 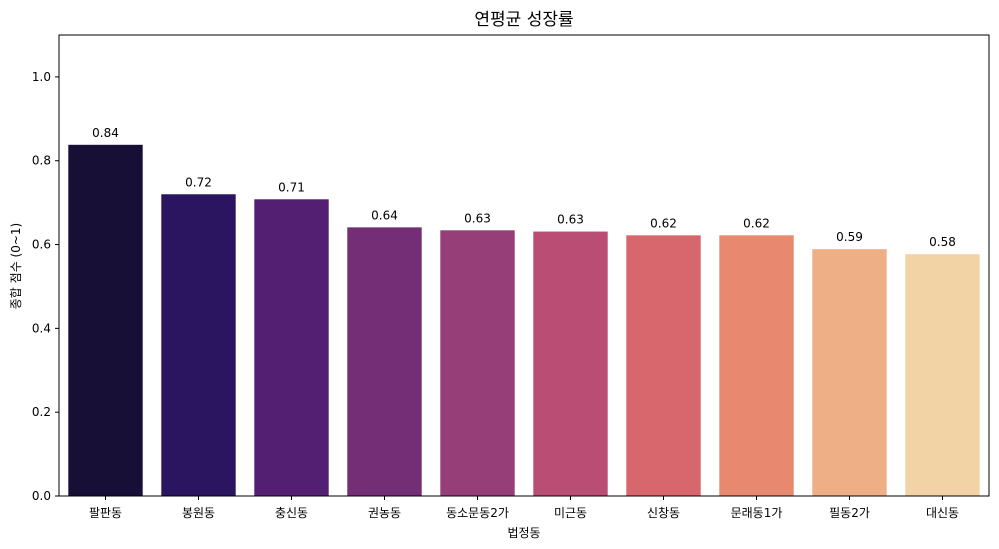 I want to click on x-tick-label-1: 팔판동, so click(x=105, y=513).